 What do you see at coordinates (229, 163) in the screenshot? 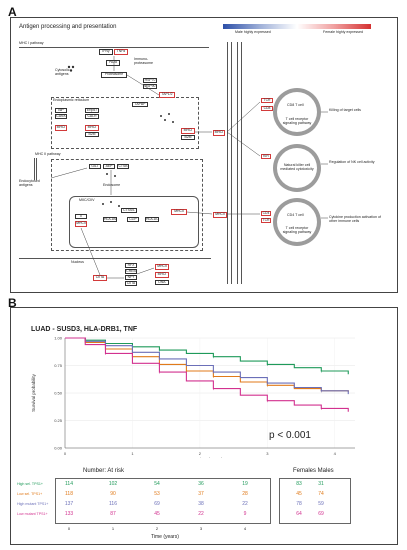
I see `cell-membrane` at bounding box center [229, 163].